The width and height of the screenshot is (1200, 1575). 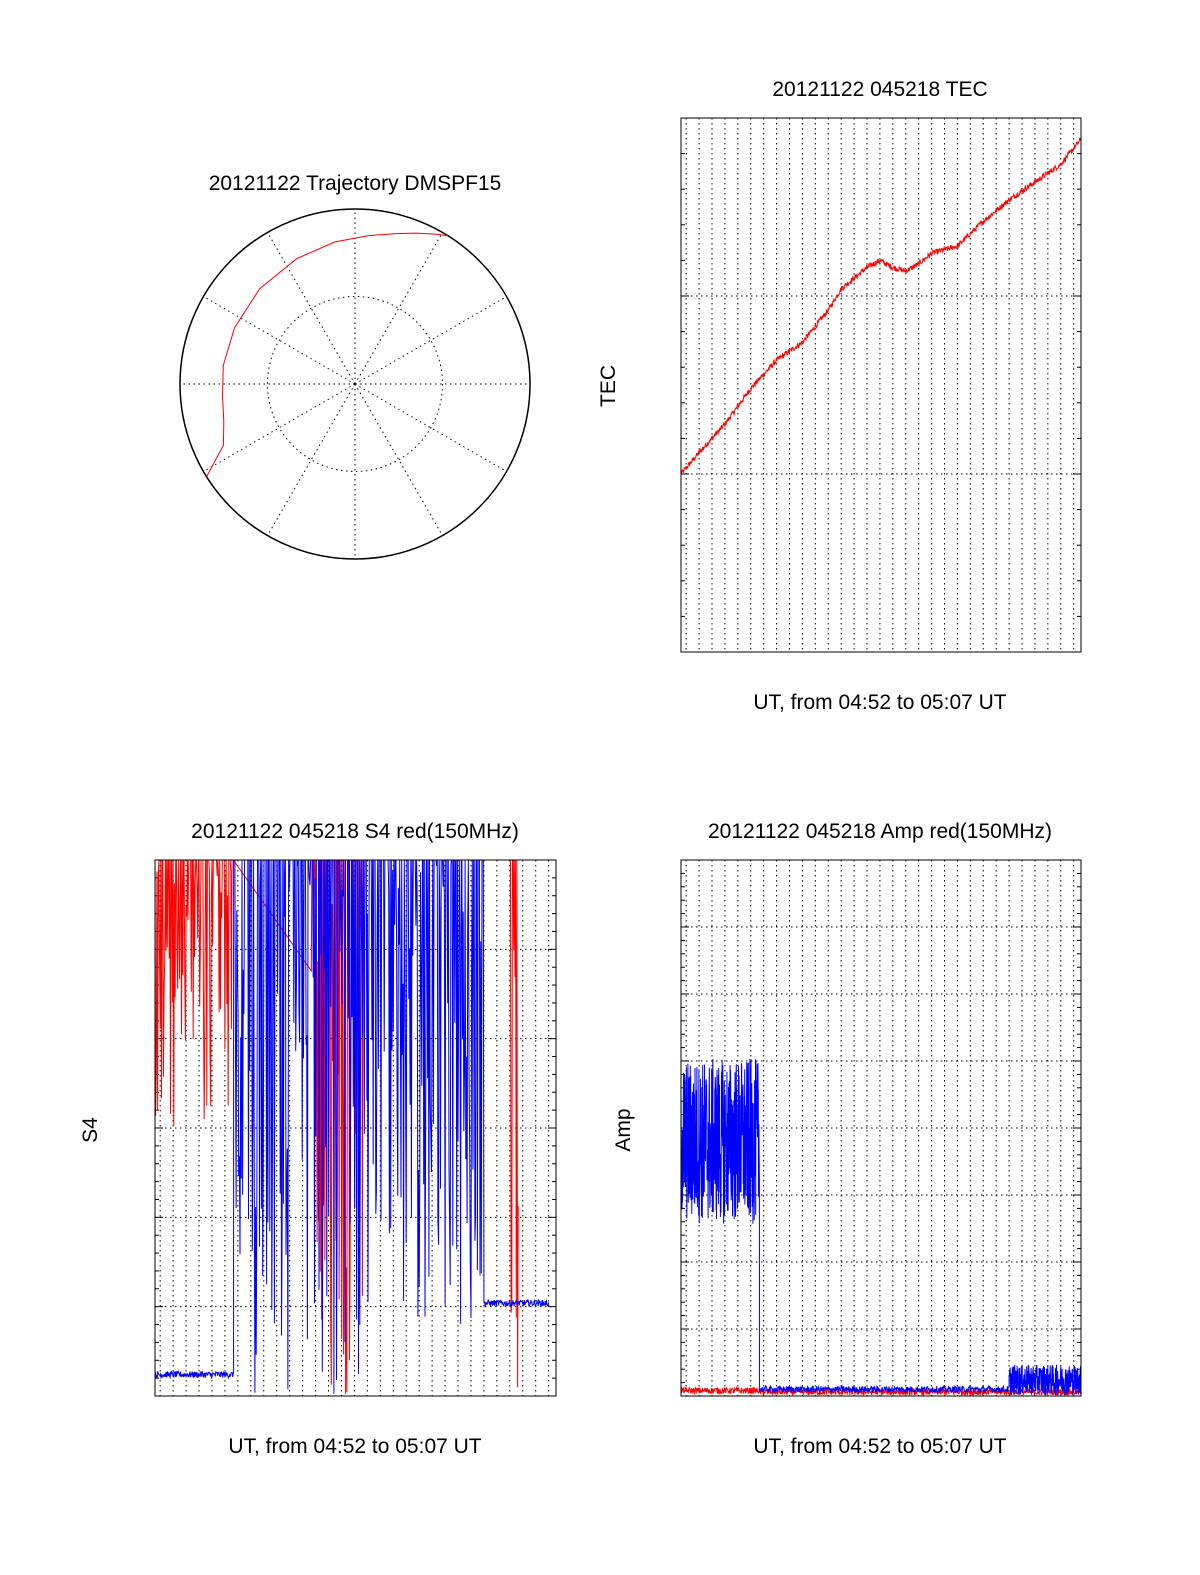 What do you see at coordinates (879, 1446) in the screenshot?
I see `amp-xlabel: UT, from 04:52 to 05:07 UT` at bounding box center [879, 1446].